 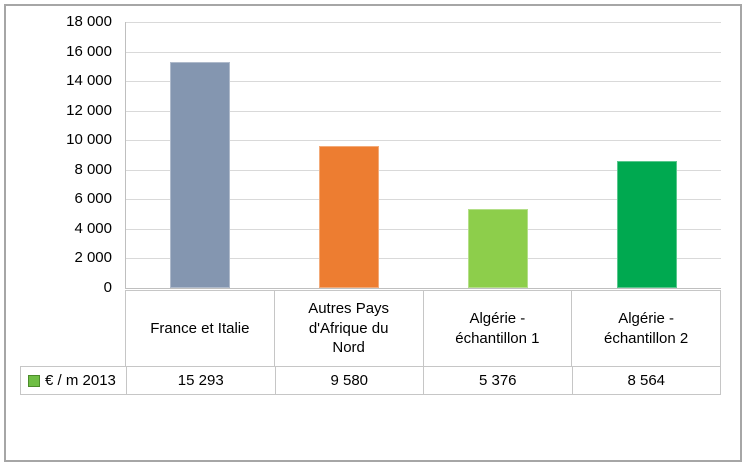 What do you see at coordinates (107, 287) in the screenshot?
I see `y-axis-tick-label: 0` at bounding box center [107, 287].